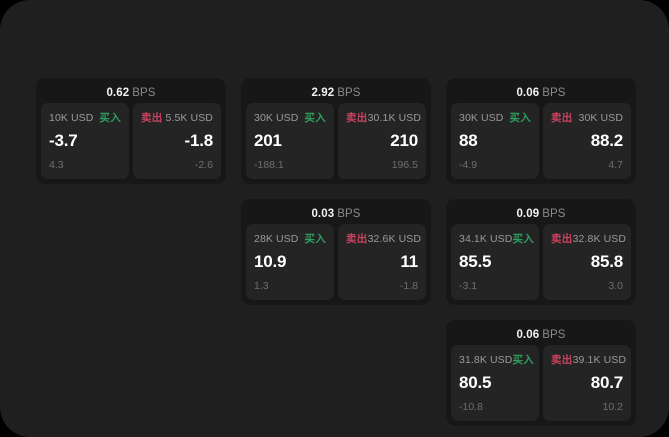 The image size is (669, 437). I want to click on side-row: 10K USD 买入 -3.7 4.3 卖出 5.5K USD -1.8 -2.6, so click(131, 141).